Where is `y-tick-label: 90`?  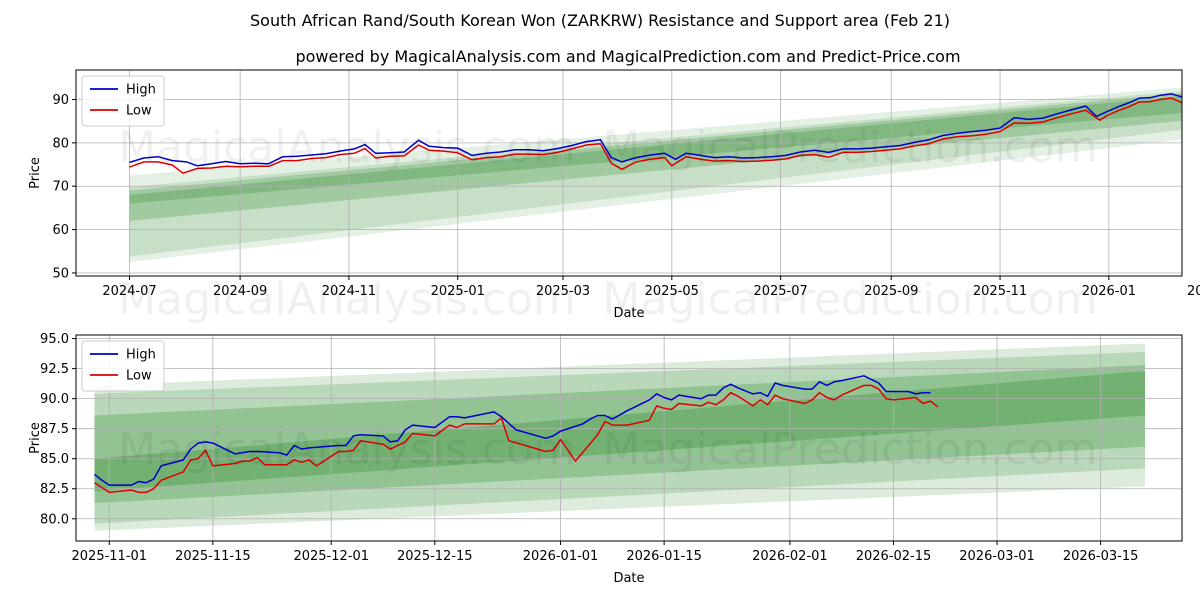 y-tick-label: 90 is located at coordinates (60, 100).